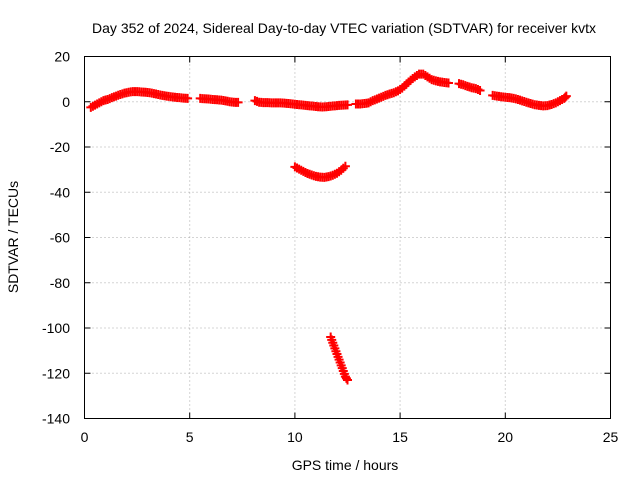 This screenshot has width=640, height=480. What do you see at coordinates (62, 57) in the screenshot?
I see `y-tick-label: 20` at bounding box center [62, 57].